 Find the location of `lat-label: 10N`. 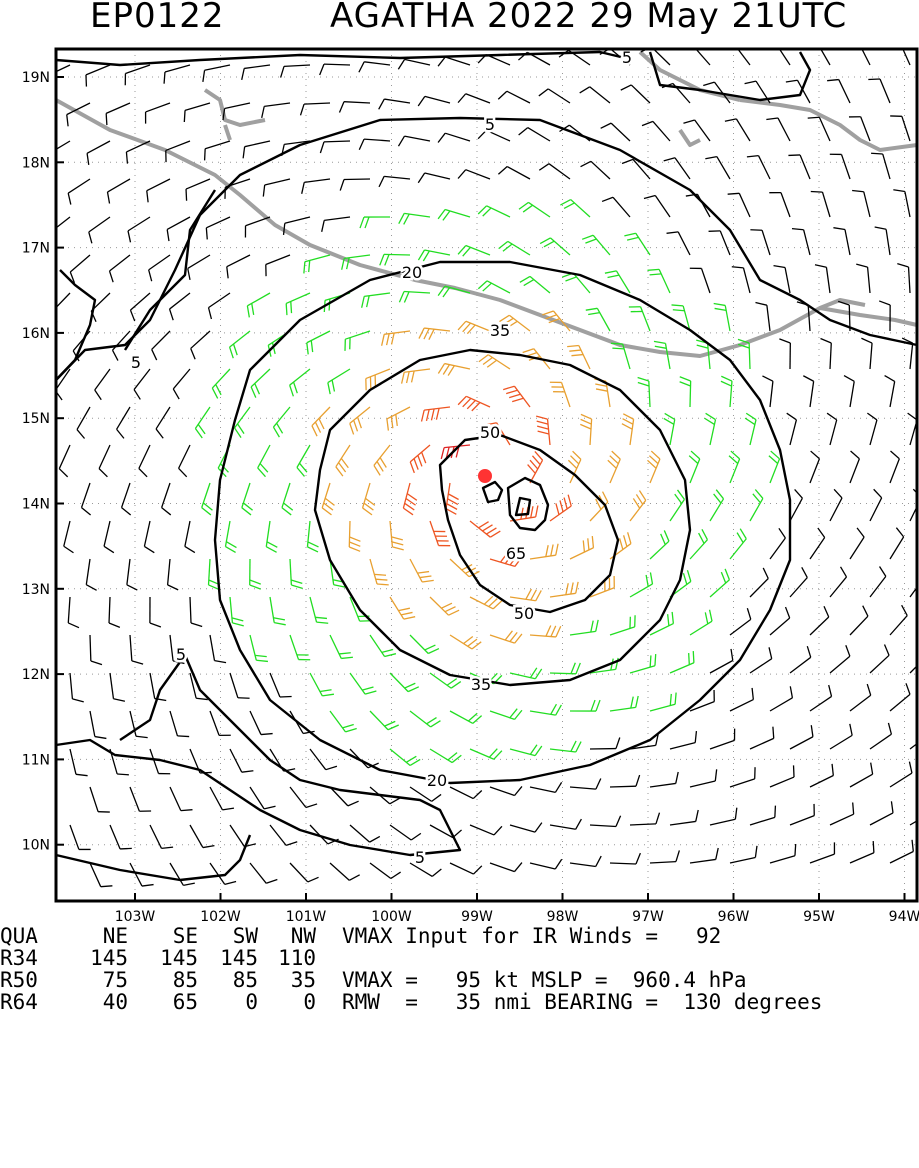

lat-label: 10N is located at coordinates (36, 846).